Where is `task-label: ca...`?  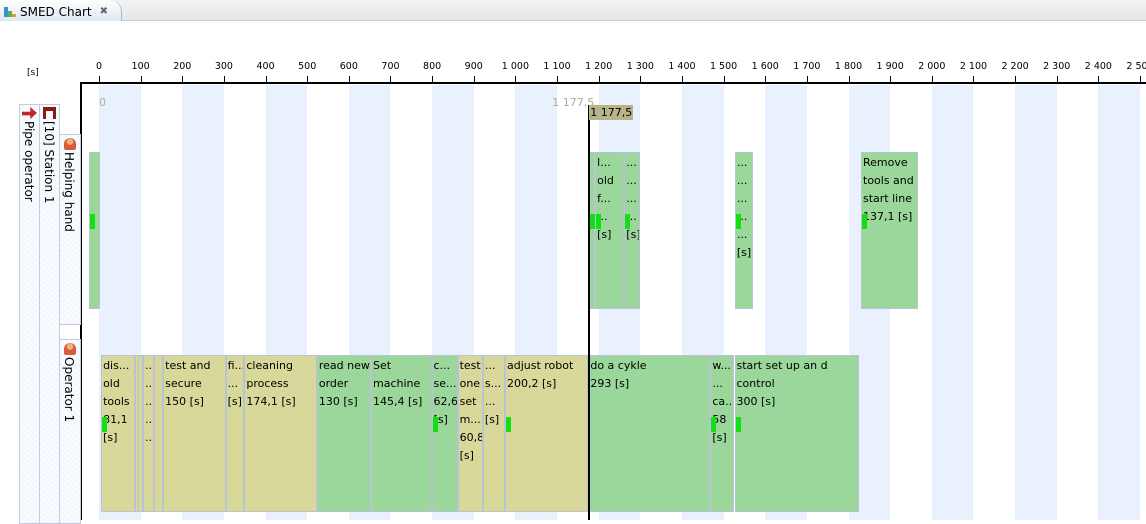
task-label: ca... is located at coordinates (723, 401).